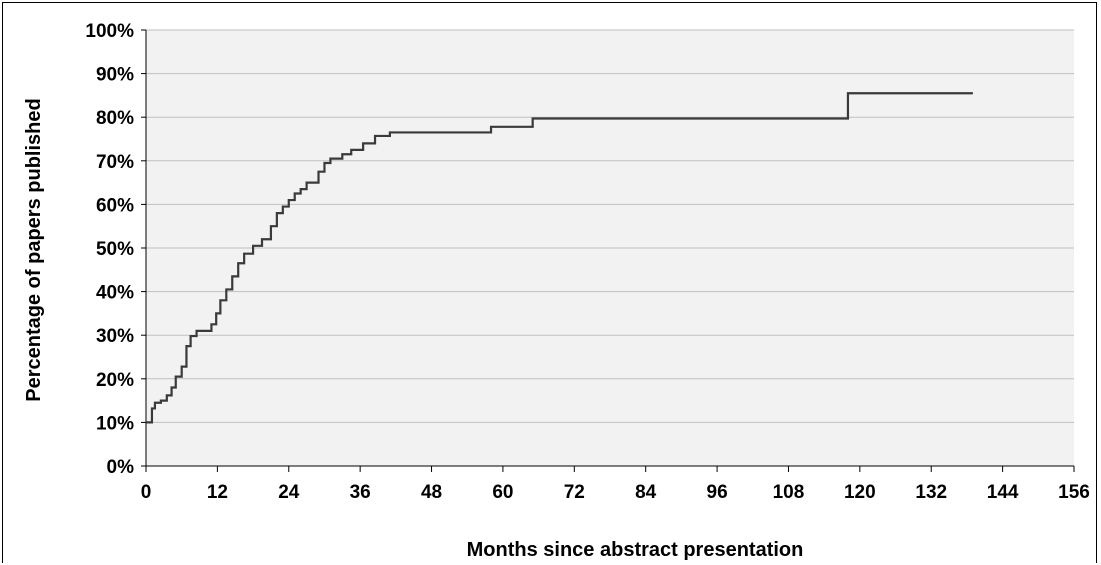  What do you see at coordinates (635, 550) in the screenshot?
I see `x-axis-title: Months since abstract presentation` at bounding box center [635, 550].